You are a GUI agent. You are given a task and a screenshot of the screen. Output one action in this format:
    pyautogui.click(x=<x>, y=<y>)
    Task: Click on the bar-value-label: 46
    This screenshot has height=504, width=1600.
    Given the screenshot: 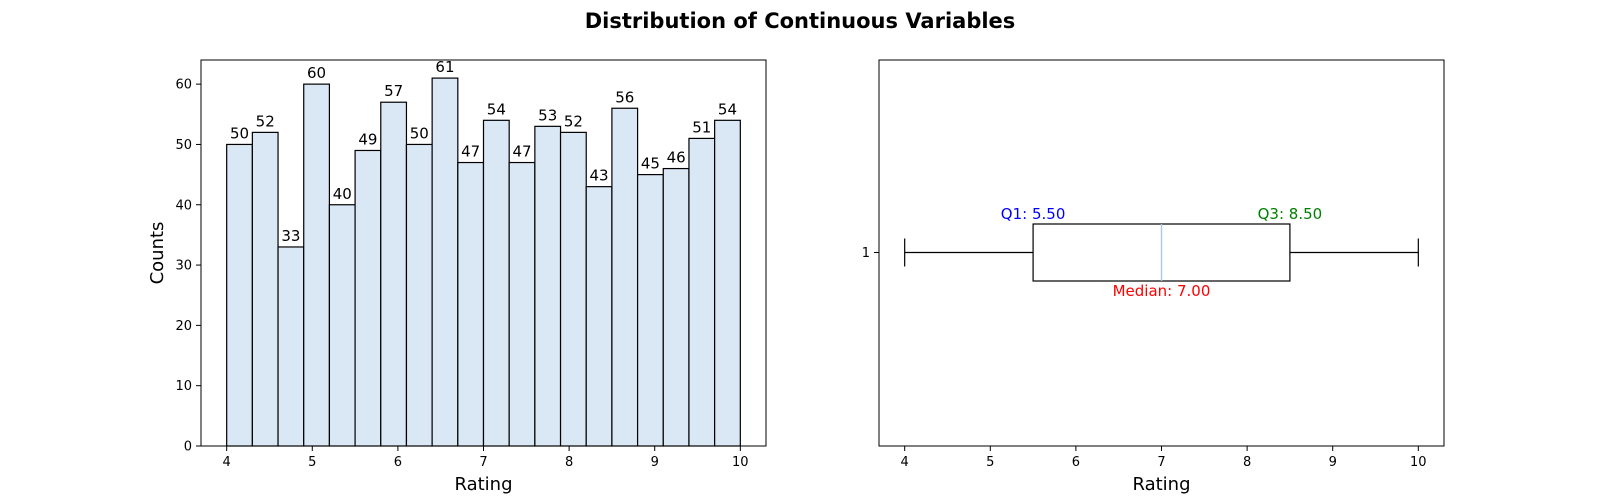 What is the action you would take?
    pyautogui.click(x=676, y=158)
    